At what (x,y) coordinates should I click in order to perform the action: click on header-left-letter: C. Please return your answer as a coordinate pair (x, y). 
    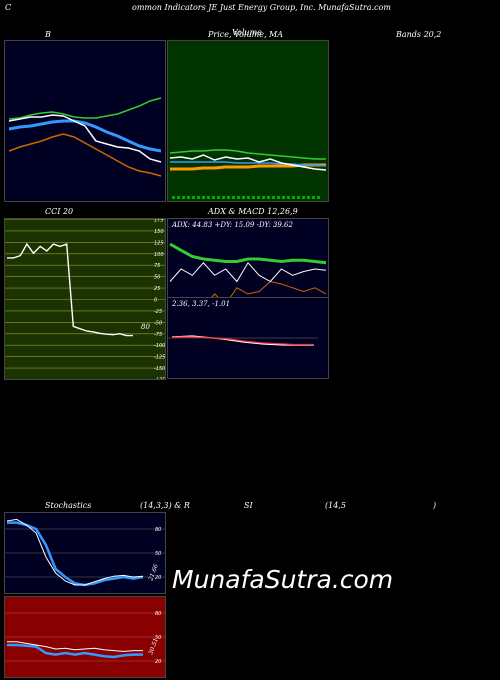
    Looking at the image, I should click on (8, 7).